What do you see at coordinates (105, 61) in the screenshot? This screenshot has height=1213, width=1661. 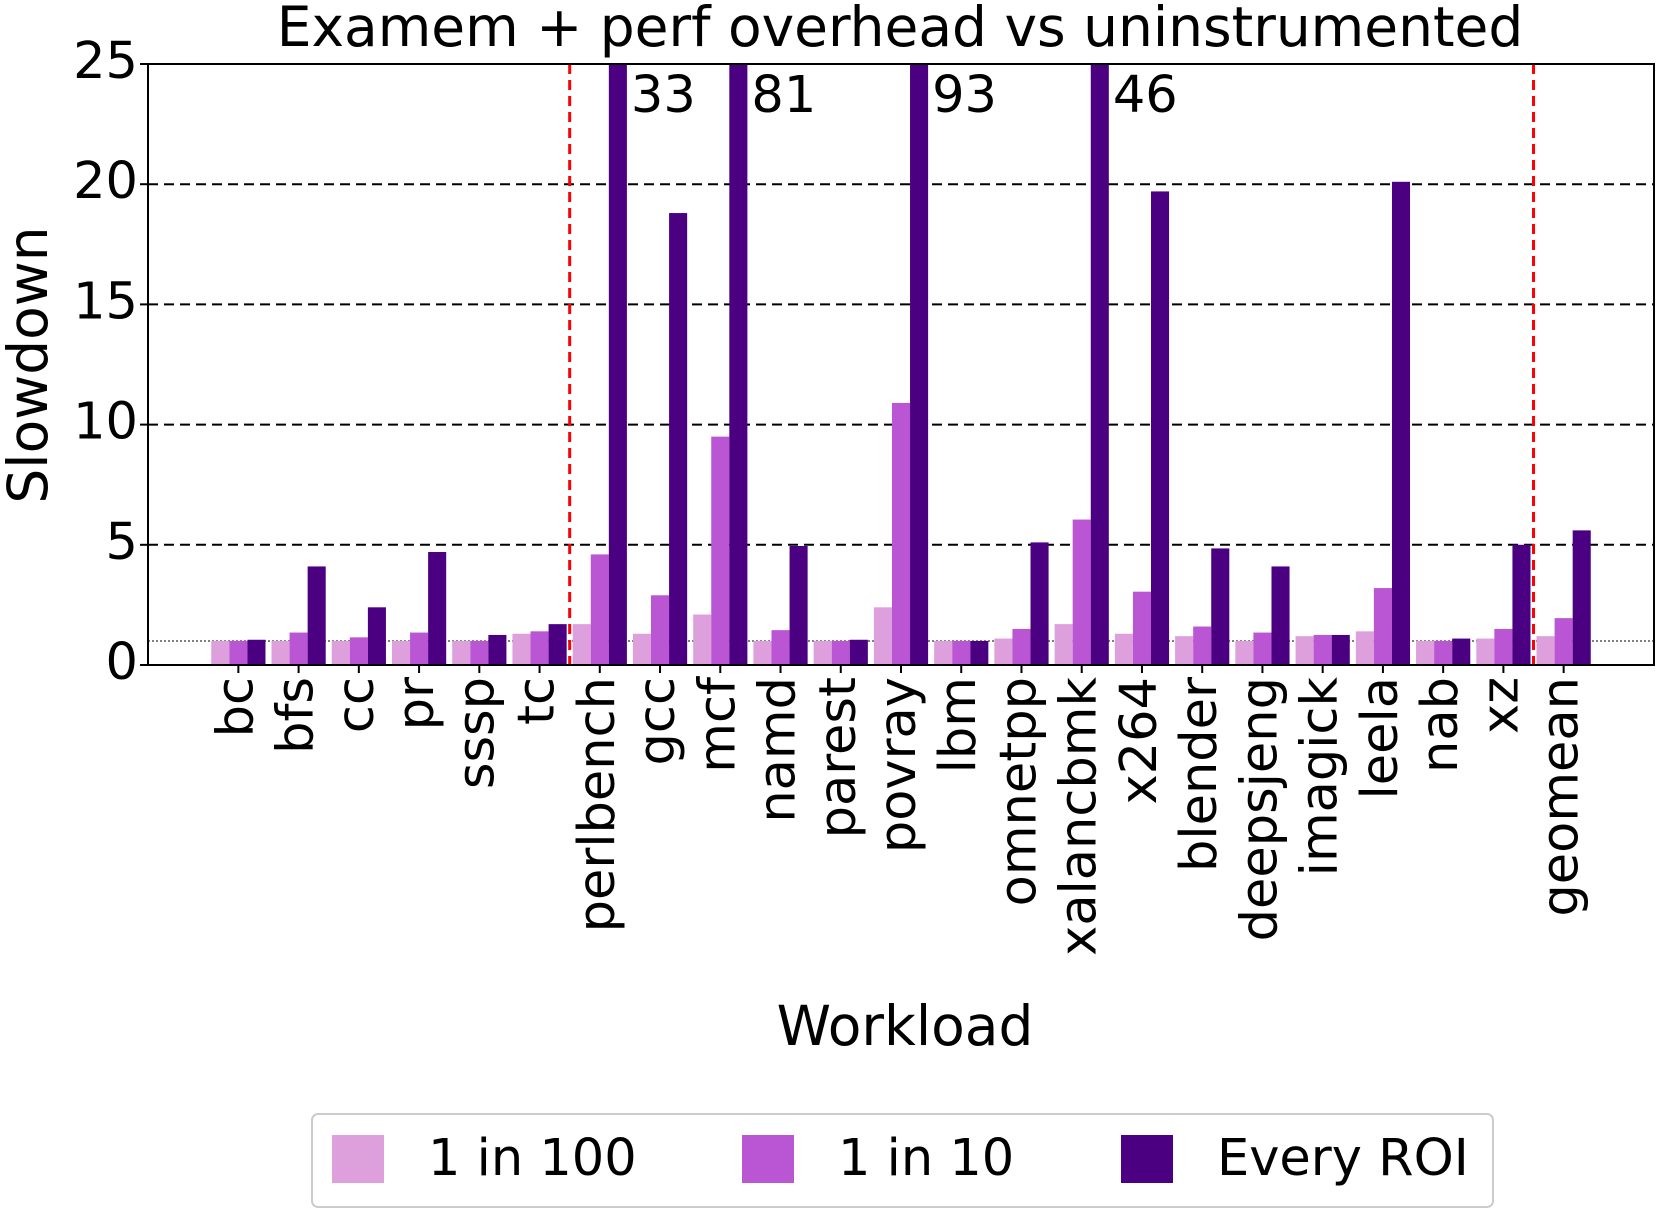 I see `y-tick-label: 25` at bounding box center [105, 61].